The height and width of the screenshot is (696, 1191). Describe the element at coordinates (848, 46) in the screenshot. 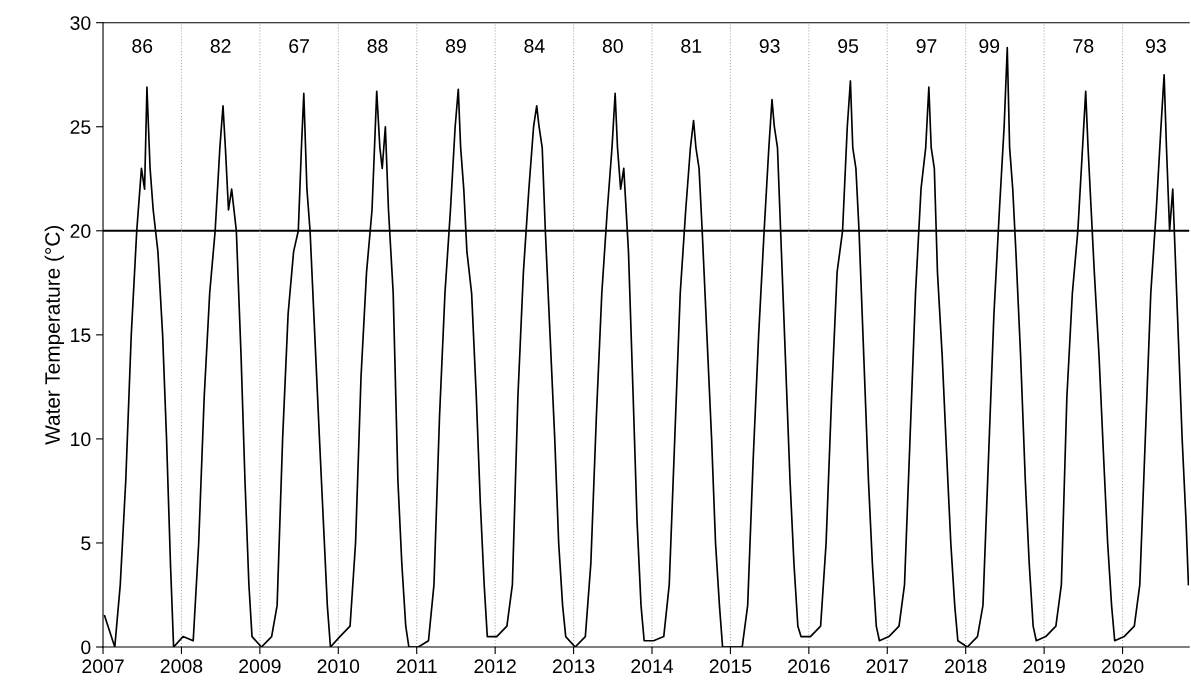

I see `annotation: 95` at that location.